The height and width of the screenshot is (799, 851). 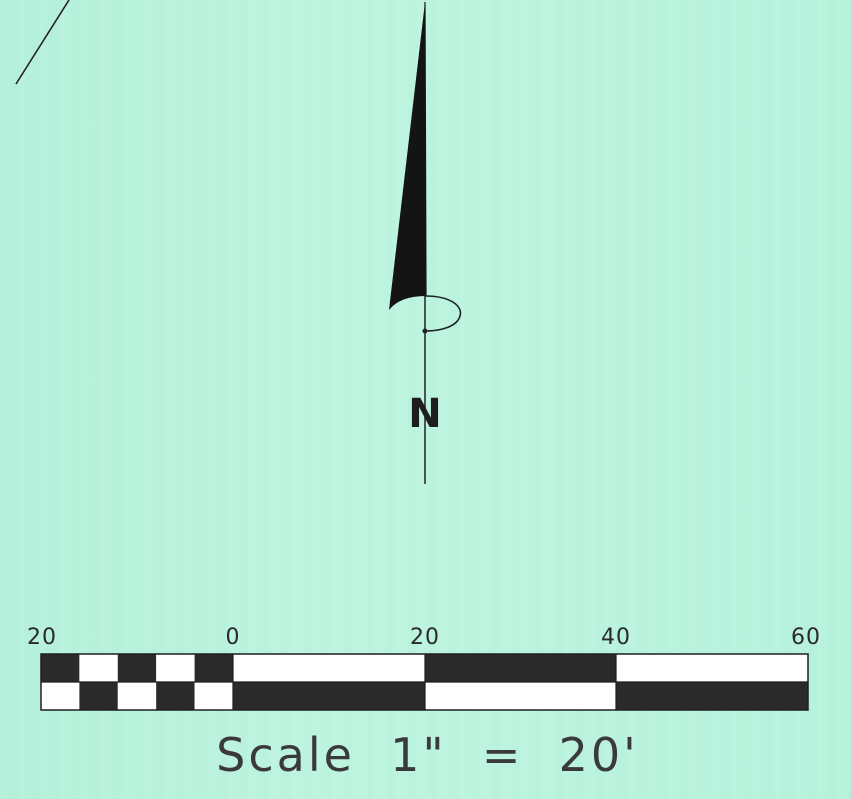 What do you see at coordinates (42, 42) in the screenshot?
I see `property-line` at bounding box center [42, 42].